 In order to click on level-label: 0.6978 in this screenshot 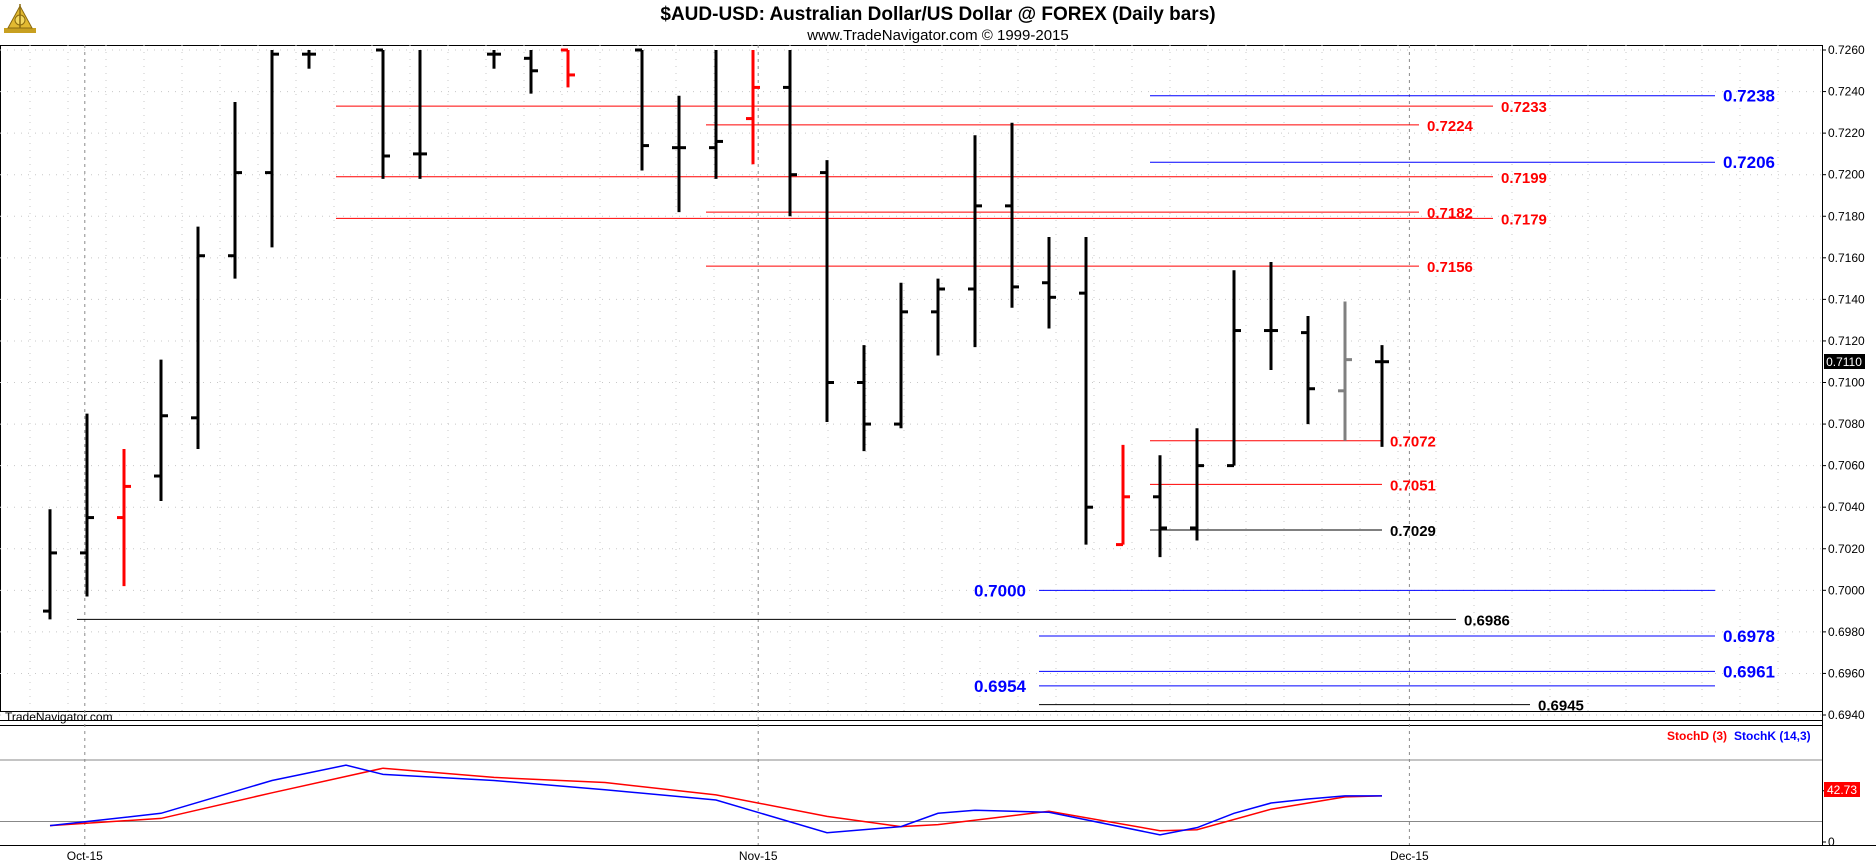, I will do `click(1749, 636)`.